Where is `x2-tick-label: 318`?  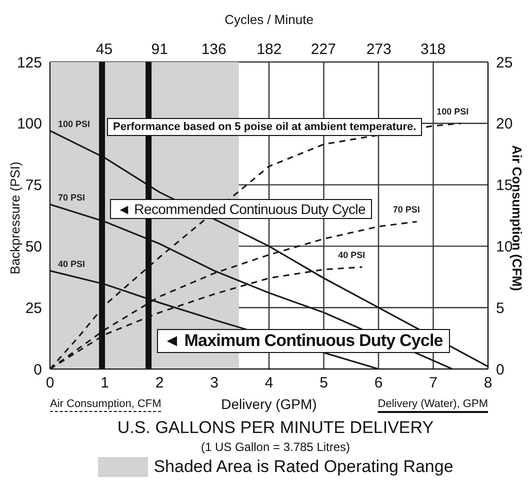 x2-tick-label: 318 is located at coordinates (433, 49).